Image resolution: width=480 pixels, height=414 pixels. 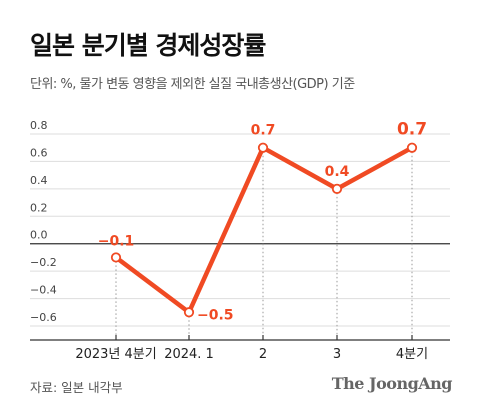 What do you see at coordinates (148, 45) in the screenshot?
I see `chart-title: 일본 분기별 경제성장률` at bounding box center [148, 45].